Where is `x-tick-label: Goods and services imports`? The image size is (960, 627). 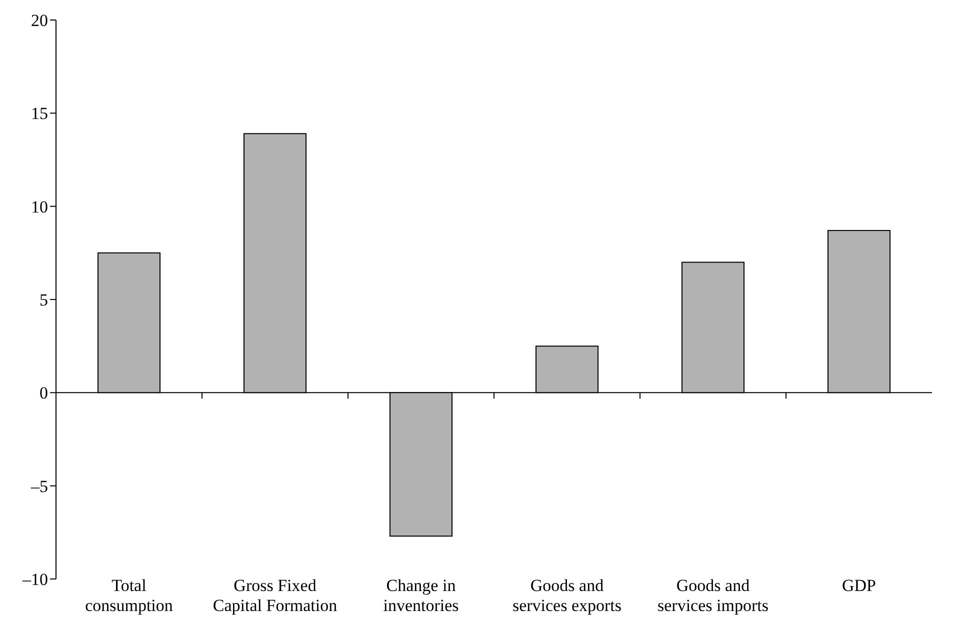
x-tick-label: Goods and services imports is located at coordinates (713, 595).